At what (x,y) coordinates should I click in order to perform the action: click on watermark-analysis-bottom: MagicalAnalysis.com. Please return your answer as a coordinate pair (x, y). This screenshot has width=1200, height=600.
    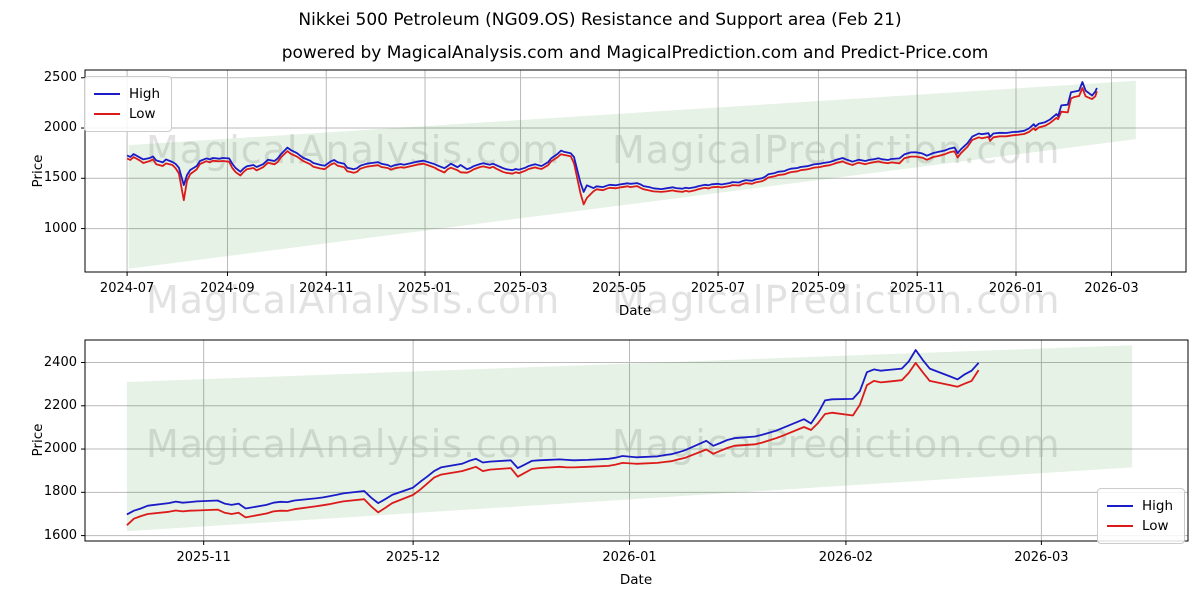
    Looking at the image, I should click on (353, 444).